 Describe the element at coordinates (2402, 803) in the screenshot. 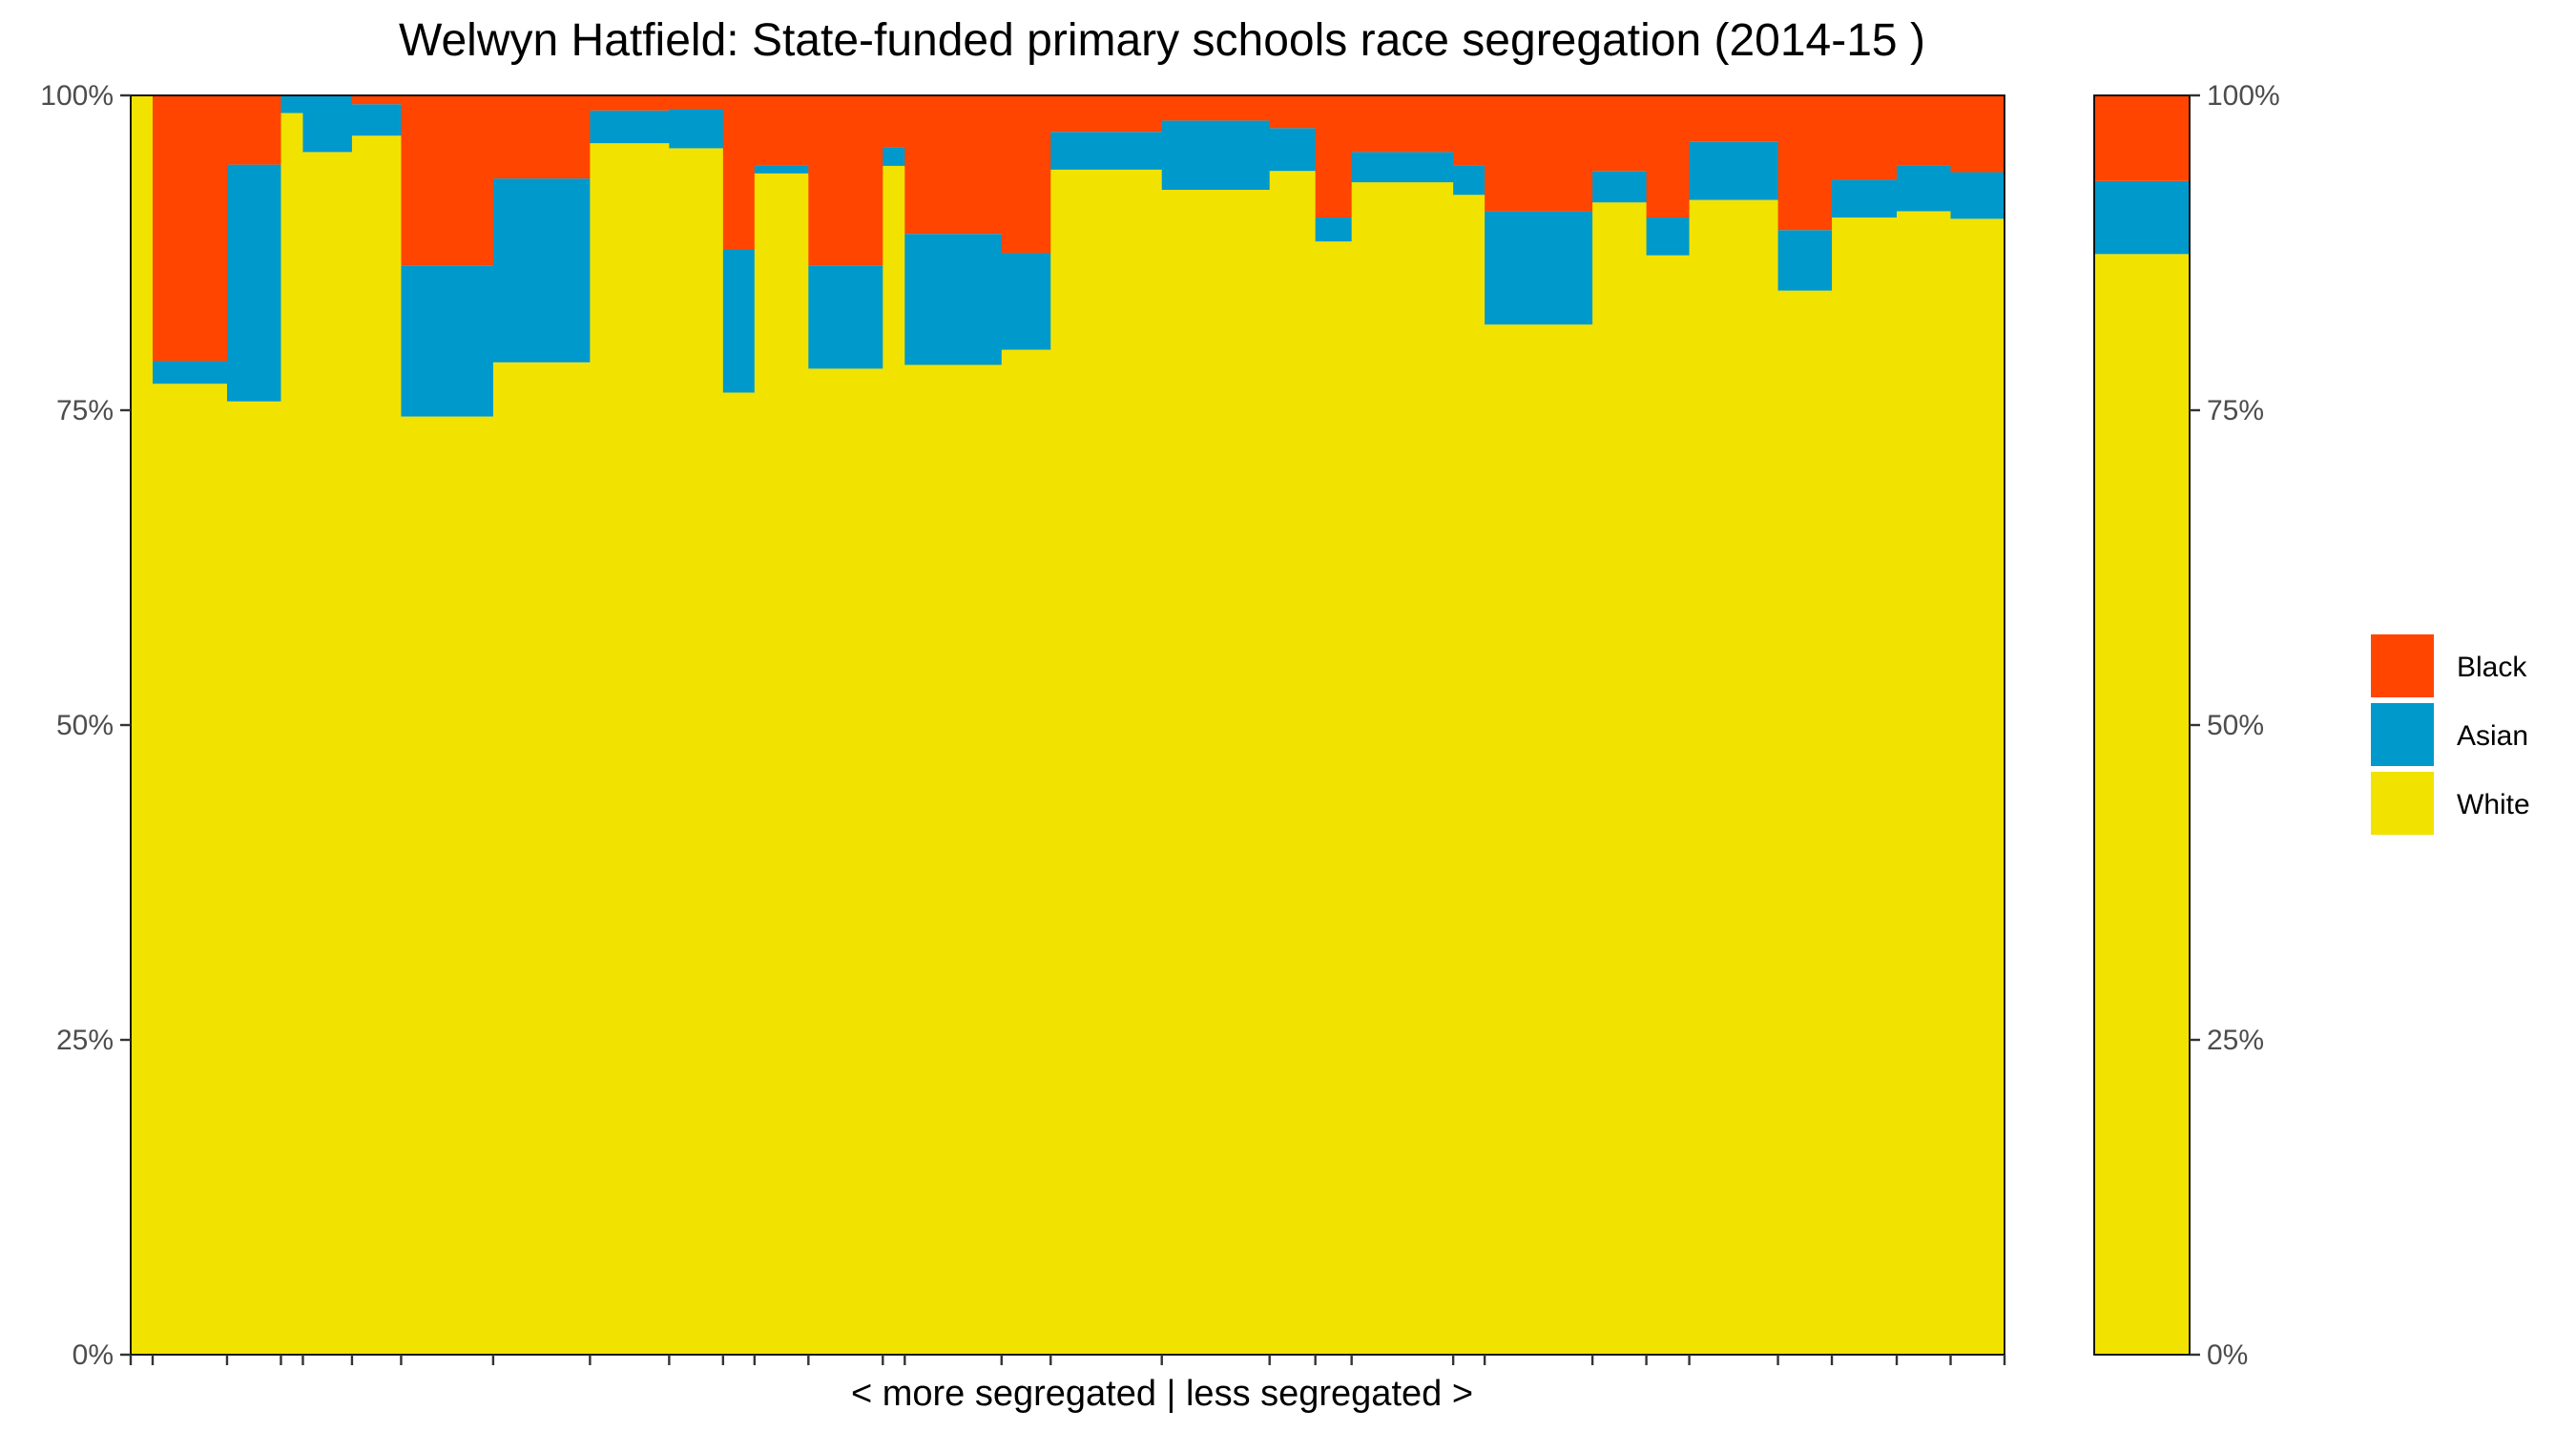

I see `legend-key-white` at that location.